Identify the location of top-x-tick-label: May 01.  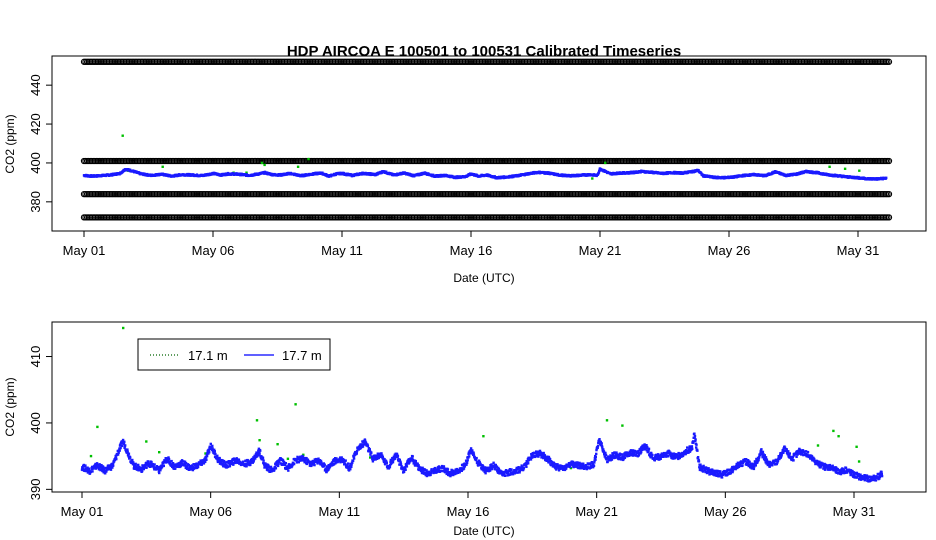
(84, 250).